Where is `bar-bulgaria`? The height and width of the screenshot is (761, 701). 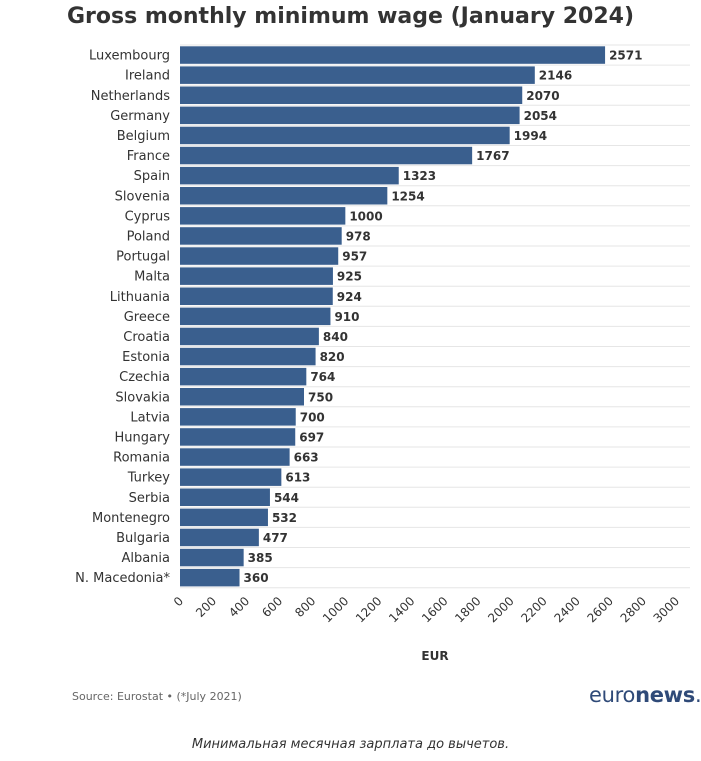 bar-bulgaria is located at coordinates (219, 537).